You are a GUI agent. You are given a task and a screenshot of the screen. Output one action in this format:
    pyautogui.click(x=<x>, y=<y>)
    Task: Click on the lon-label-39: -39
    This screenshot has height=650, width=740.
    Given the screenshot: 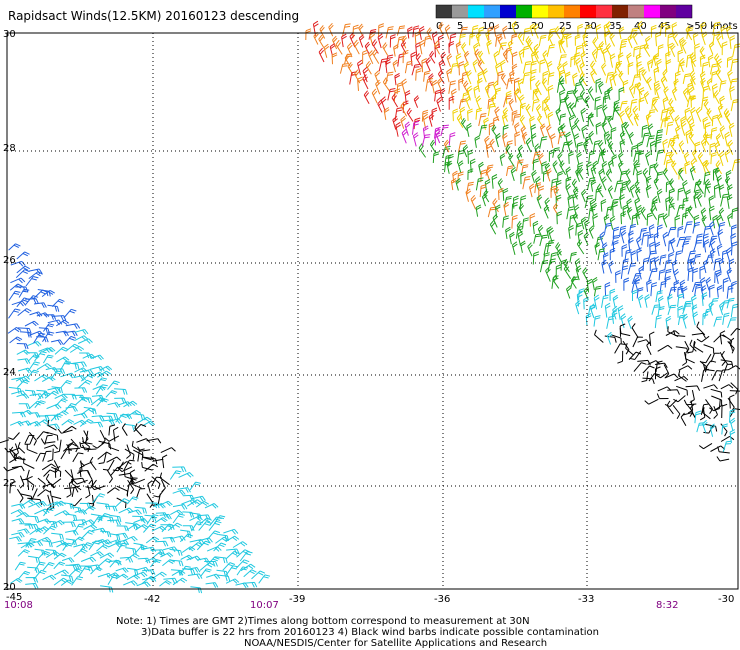 What is the action you would take?
    pyautogui.click(x=297, y=599)
    